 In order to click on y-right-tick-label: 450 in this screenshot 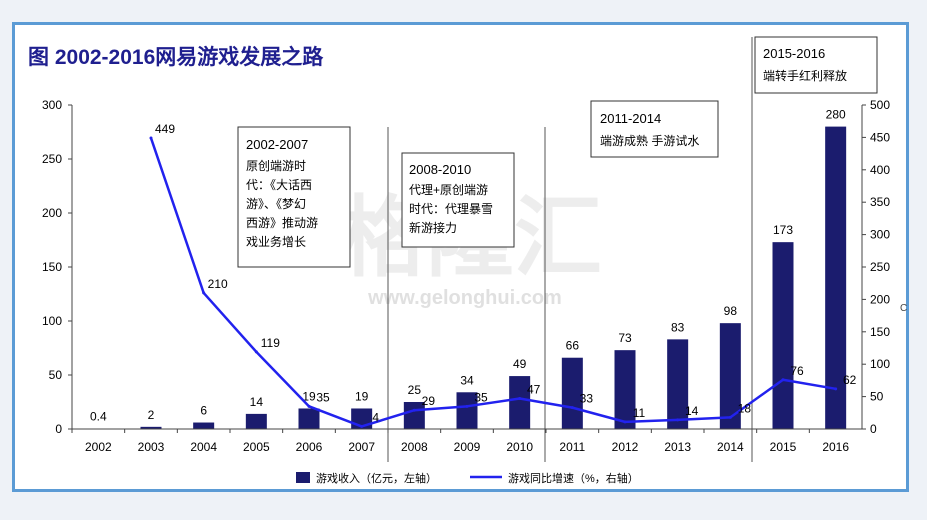, I will do `click(880, 137)`.